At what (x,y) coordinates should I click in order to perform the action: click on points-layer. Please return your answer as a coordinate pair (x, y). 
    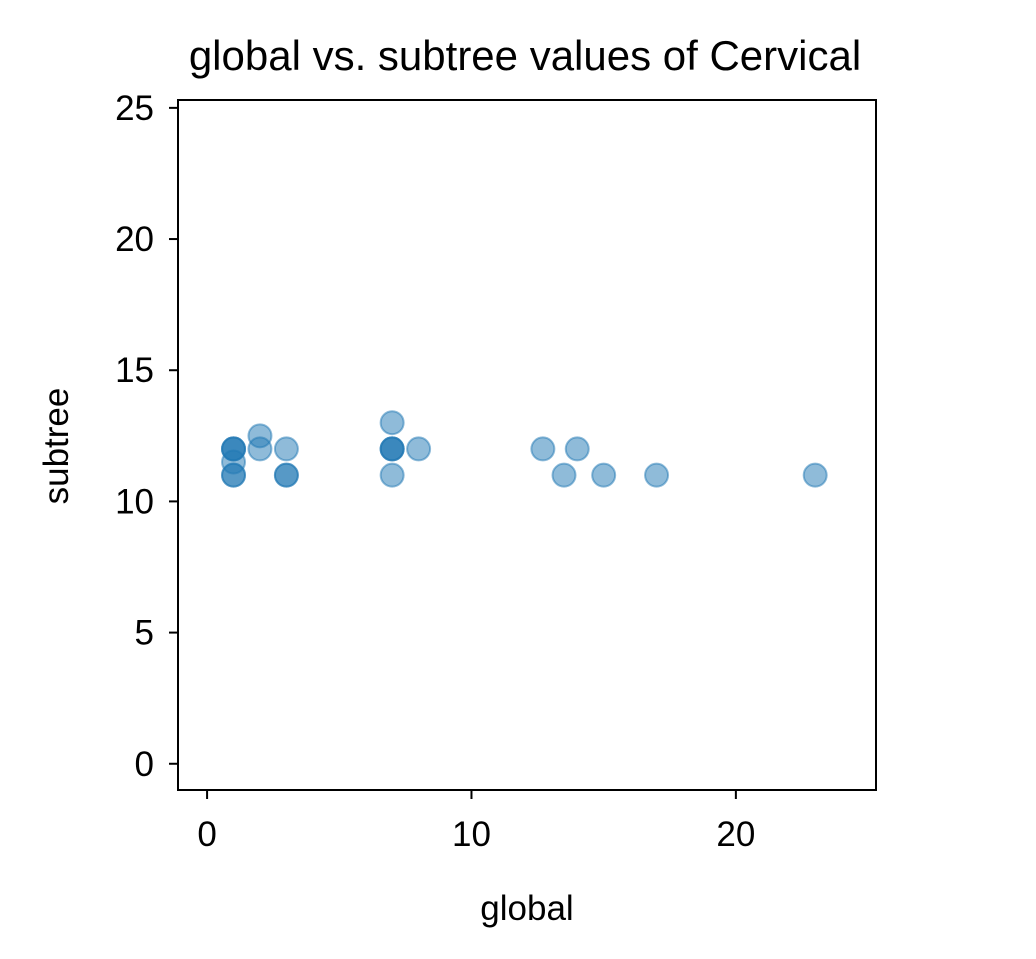
    Looking at the image, I should click on (524, 449).